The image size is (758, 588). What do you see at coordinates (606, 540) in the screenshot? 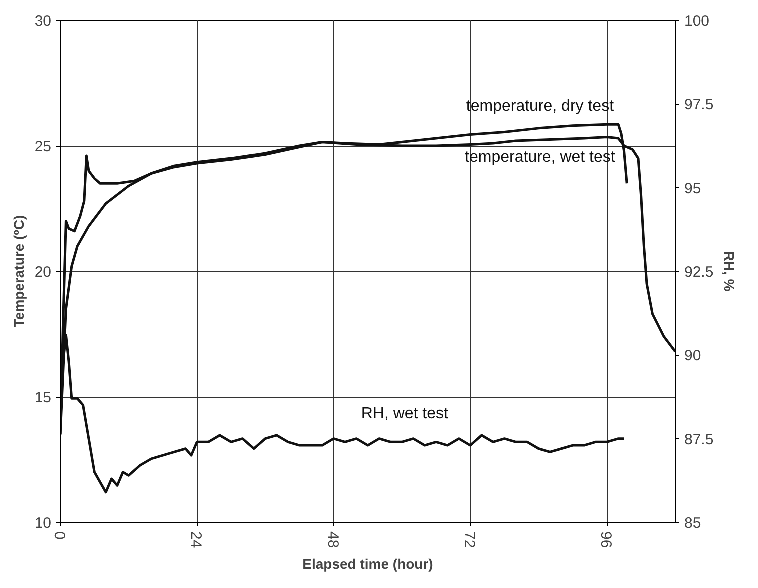
I see `x-tick-label: 96` at bounding box center [606, 540].